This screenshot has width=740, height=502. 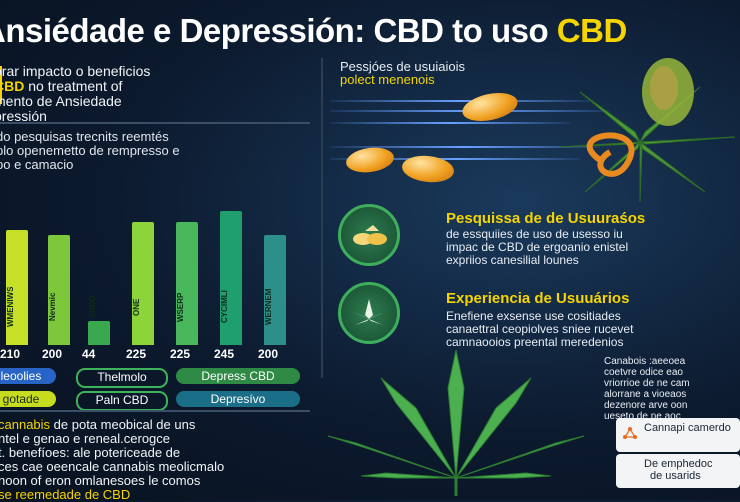 I want to click on right-heading: Pessjóes de usuiaiois polect menenois, so click(x=402, y=73).